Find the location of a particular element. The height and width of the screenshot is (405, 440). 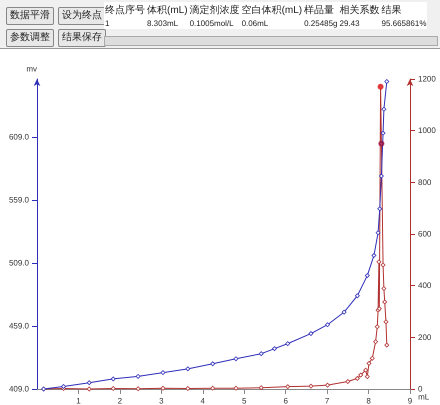

x-tick-label: 7 is located at coordinates (327, 400).